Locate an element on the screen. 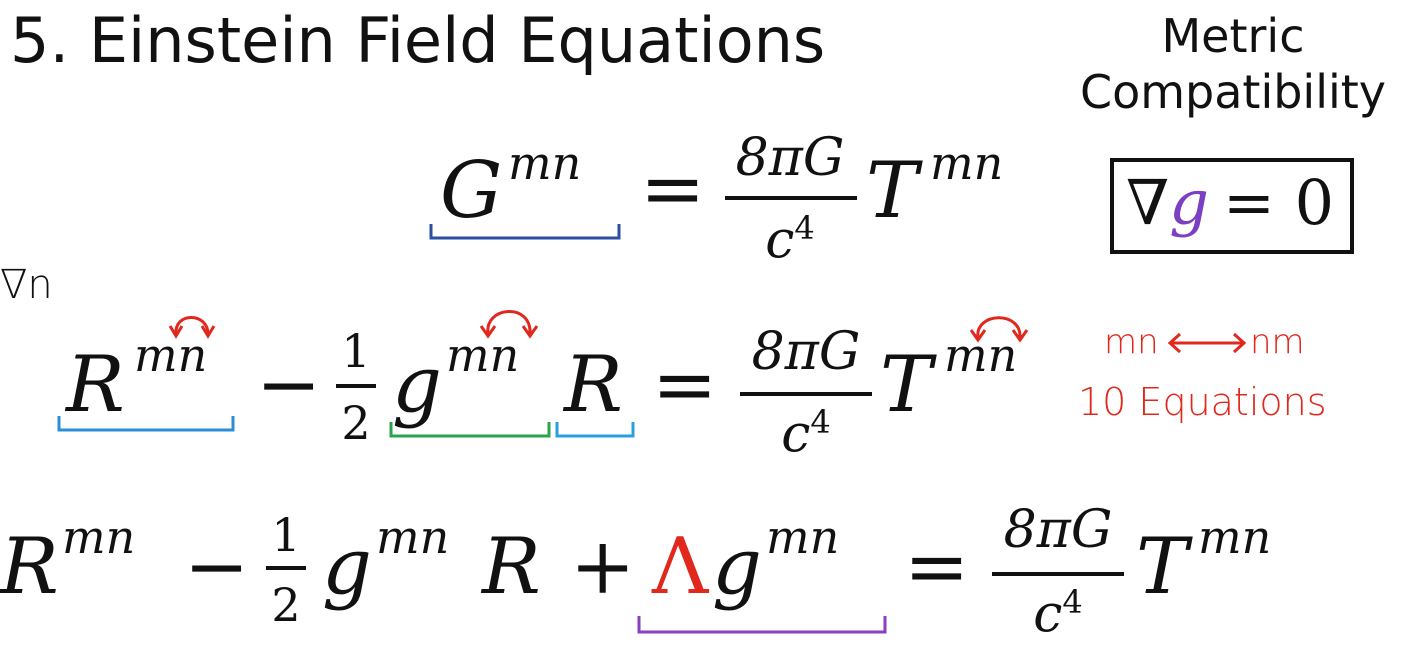 This screenshot has height=652, width=1401. nabla-symbol: ∇ is located at coordinates (1148, 202).